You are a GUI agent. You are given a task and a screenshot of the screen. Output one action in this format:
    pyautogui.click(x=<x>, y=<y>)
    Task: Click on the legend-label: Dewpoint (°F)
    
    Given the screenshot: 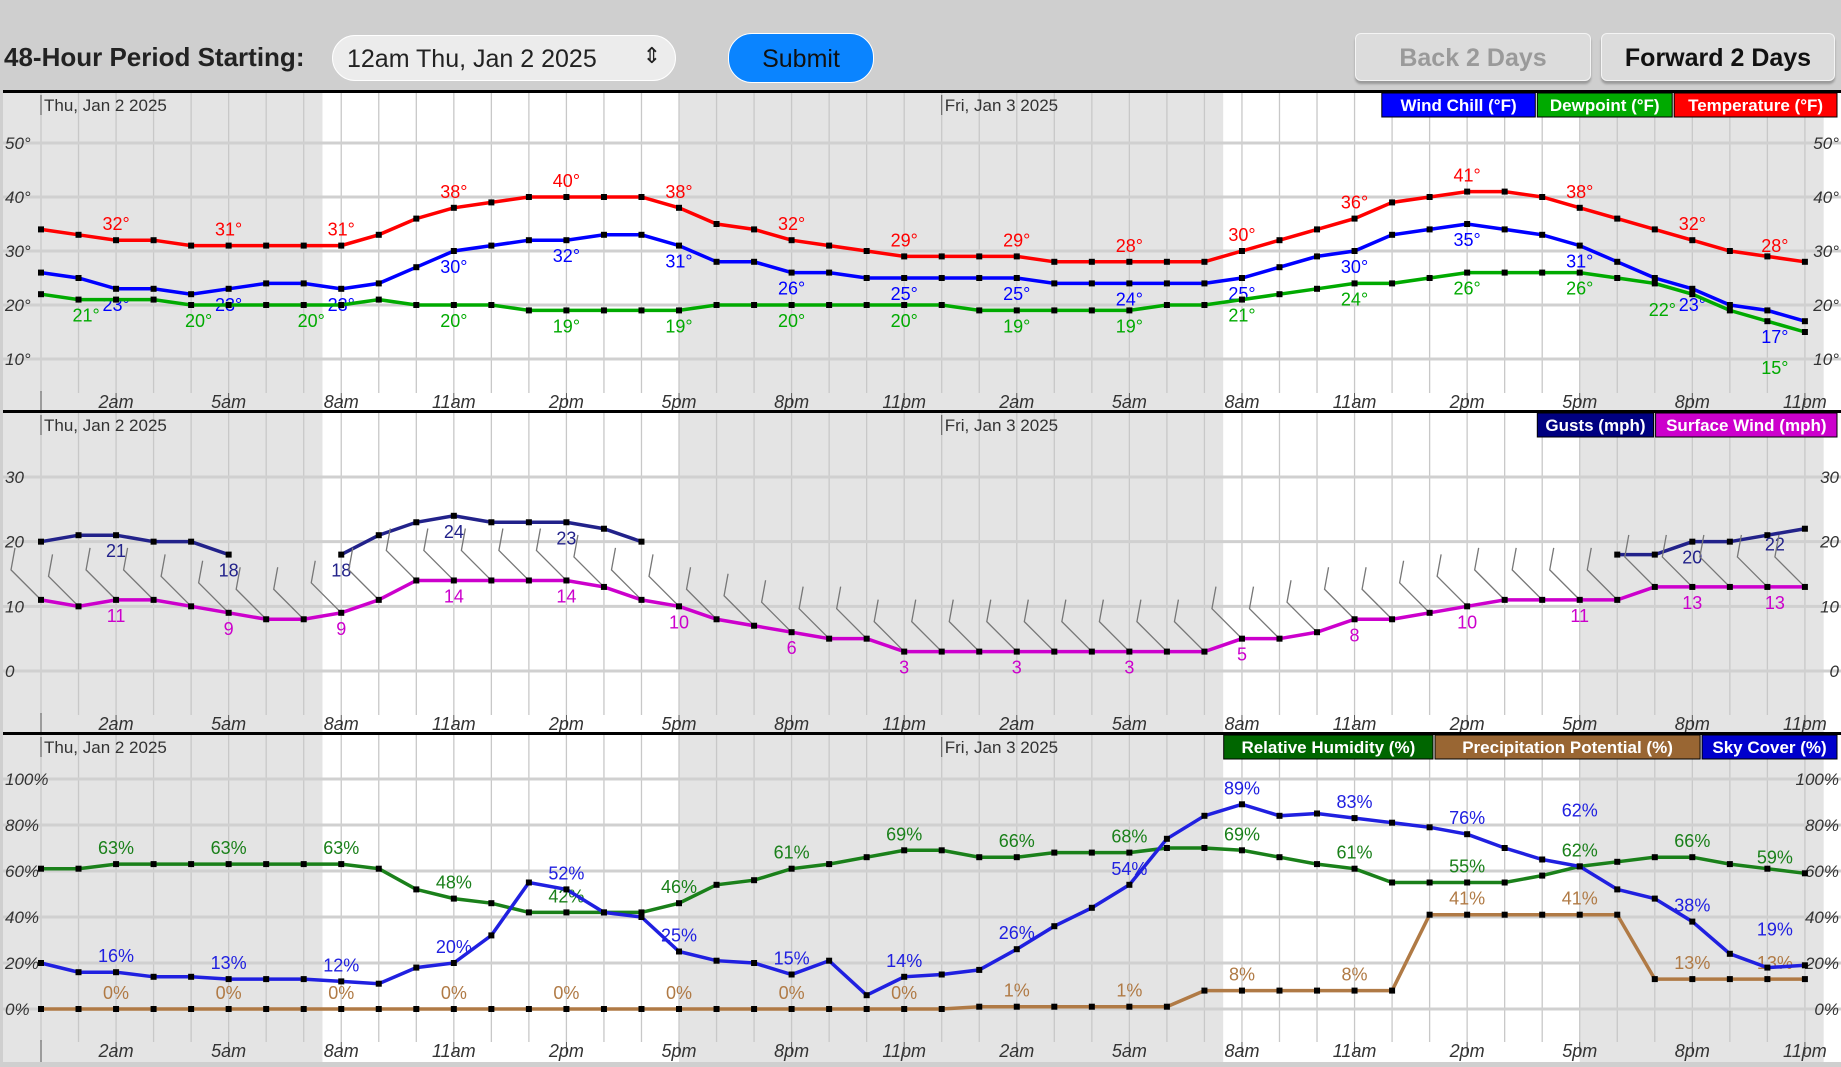 What is the action you would take?
    pyautogui.click(x=1605, y=105)
    